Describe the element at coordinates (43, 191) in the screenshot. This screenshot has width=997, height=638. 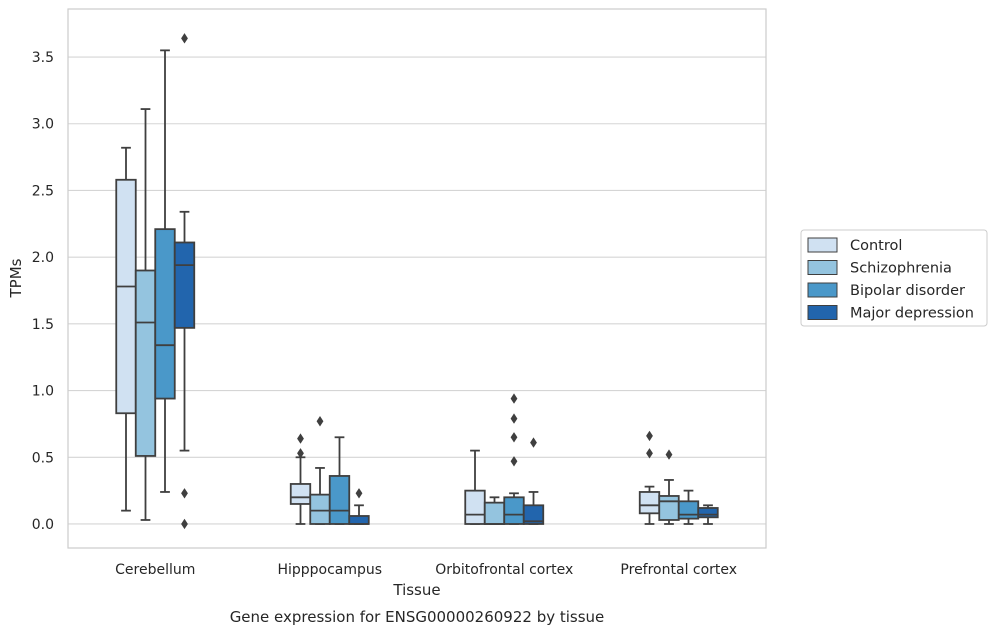
I see `y-tick-label: 2.5` at that location.